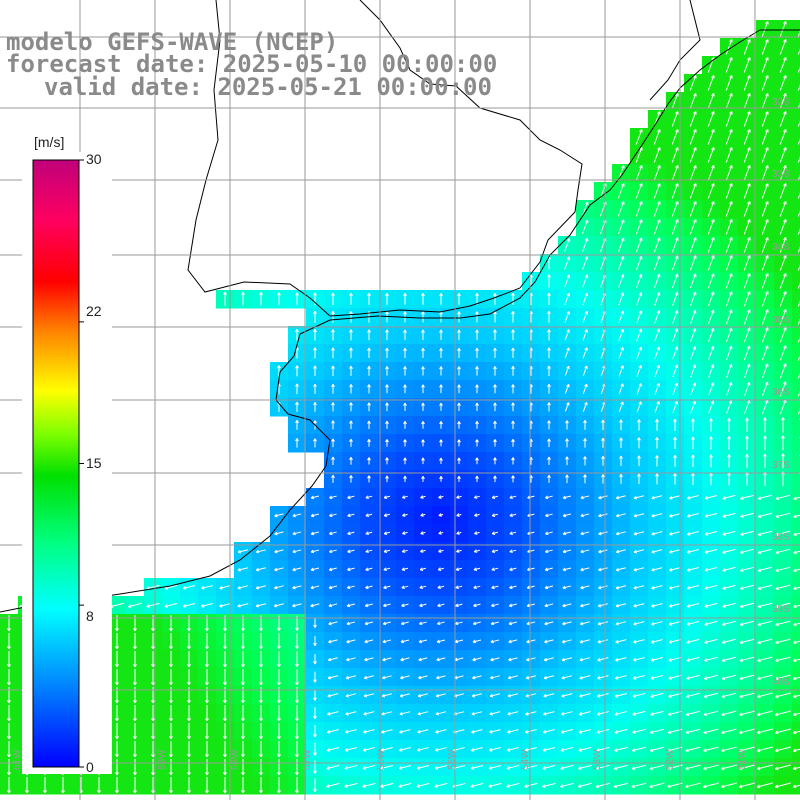 The image size is (800, 800). I want to click on longitude-label: 54W, so click(525, 759).